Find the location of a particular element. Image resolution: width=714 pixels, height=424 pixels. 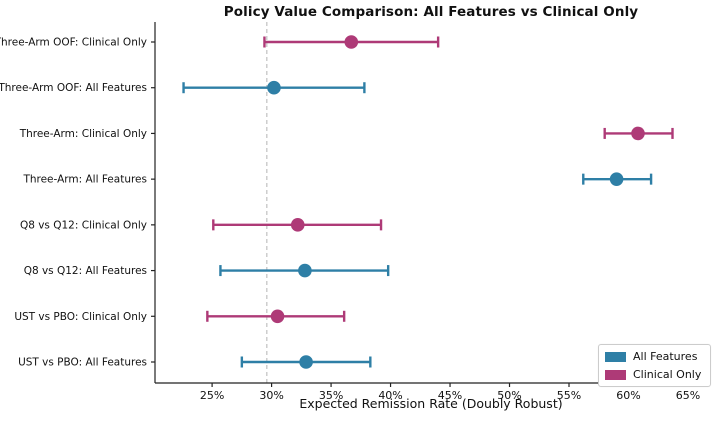

x-tick-label: 60% is located at coordinates (628, 395).